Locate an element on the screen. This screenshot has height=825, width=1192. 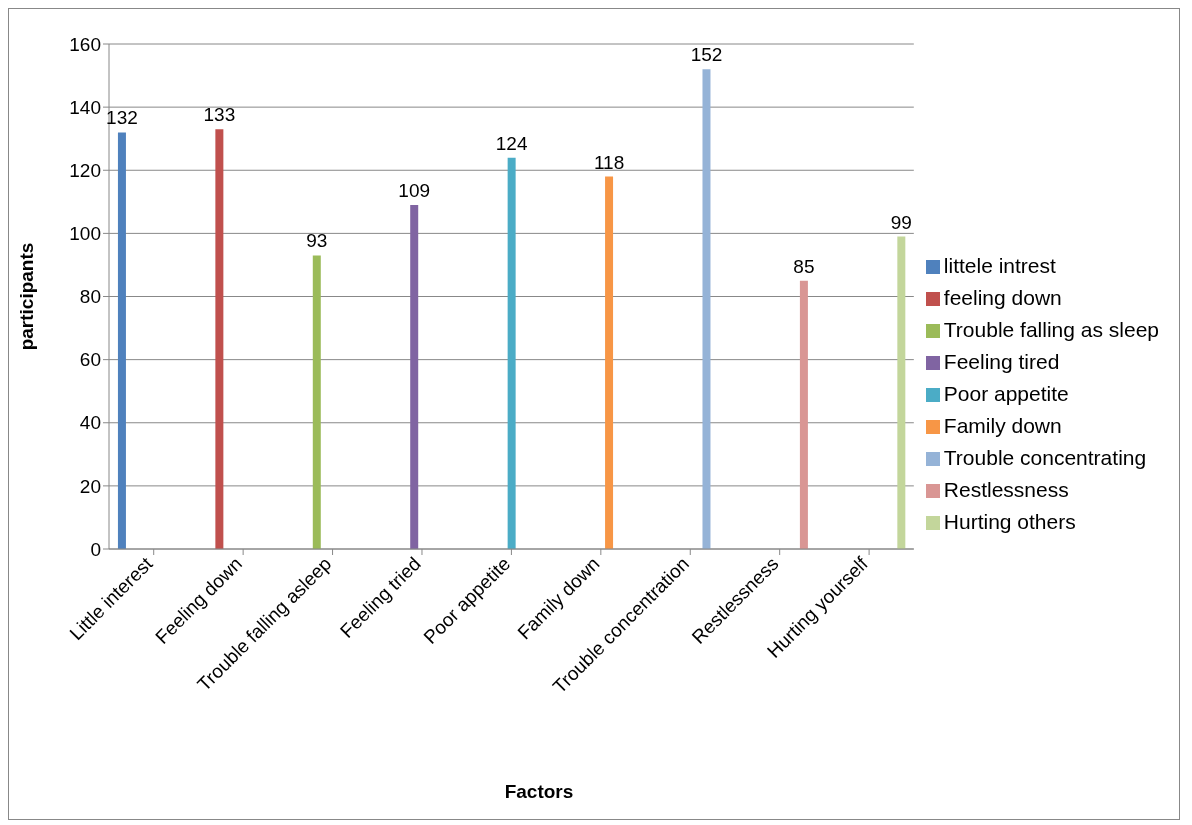
y-tick-label: 0 is located at coordinates (95, 549).